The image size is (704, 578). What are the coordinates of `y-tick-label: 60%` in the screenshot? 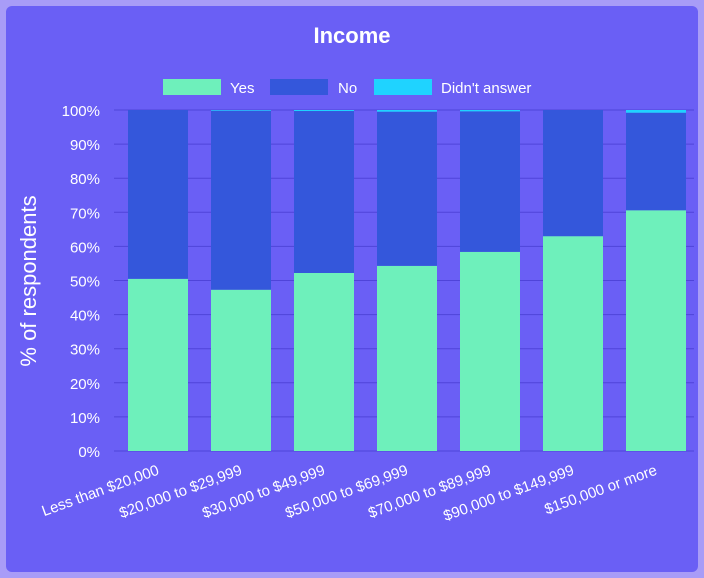 It's located at (85, 247).